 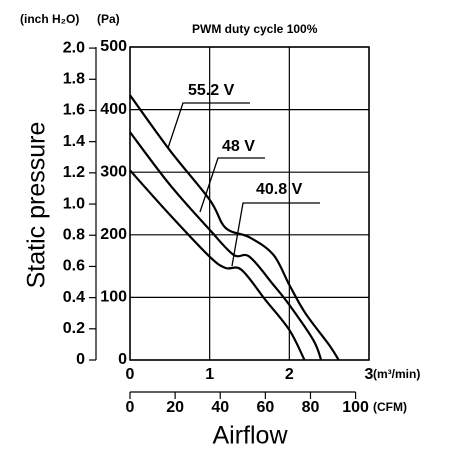 What do you see at coordinates (113, 46) in the screenshot?
I see `y-tick-label: 500` at bounding box center [113, 46].